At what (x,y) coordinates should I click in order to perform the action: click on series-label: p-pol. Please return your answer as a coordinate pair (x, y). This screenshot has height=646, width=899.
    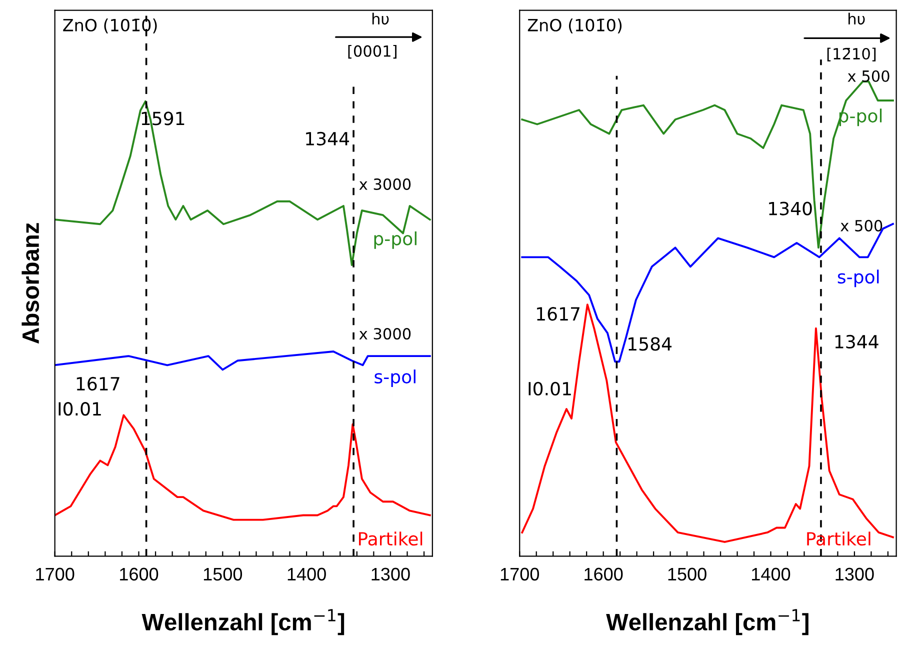
    Looking at the image, I should click on (395, 240).